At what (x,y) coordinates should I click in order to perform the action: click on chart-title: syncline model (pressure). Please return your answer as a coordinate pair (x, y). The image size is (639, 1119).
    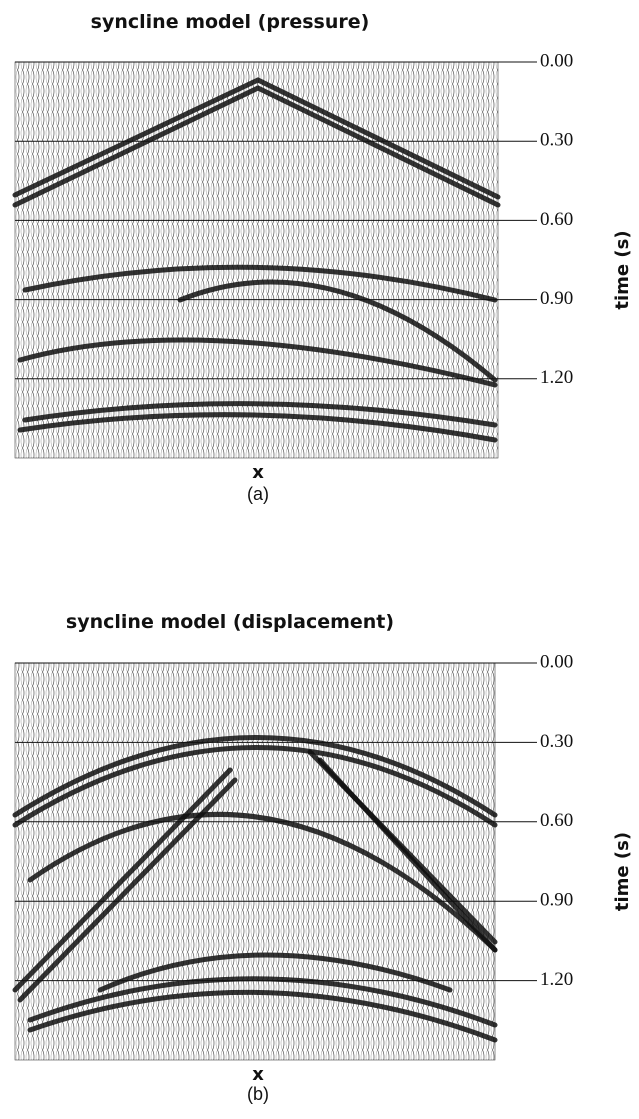
    Looking at the image, I should click on (230, 22).